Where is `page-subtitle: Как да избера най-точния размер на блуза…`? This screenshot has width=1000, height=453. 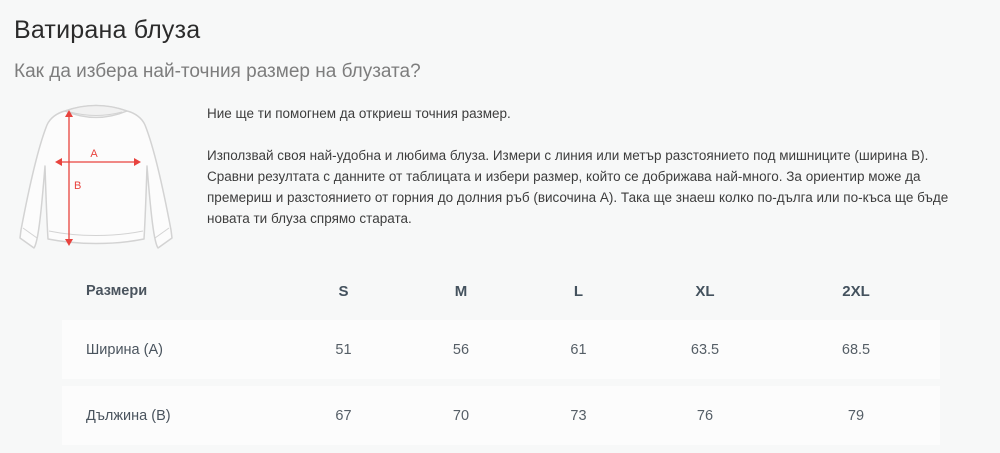
page-subtitle: Как да избера най-точния размер на блуза… is located at coordinates (217, 71).